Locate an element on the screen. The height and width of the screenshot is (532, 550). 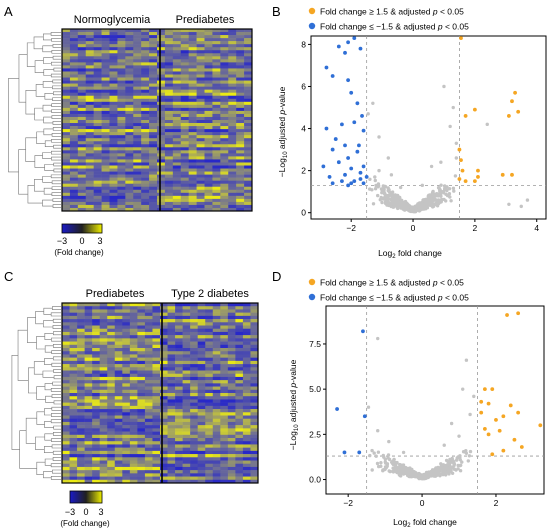
y-tick-label: 0 is located at coordinates (303, 213).